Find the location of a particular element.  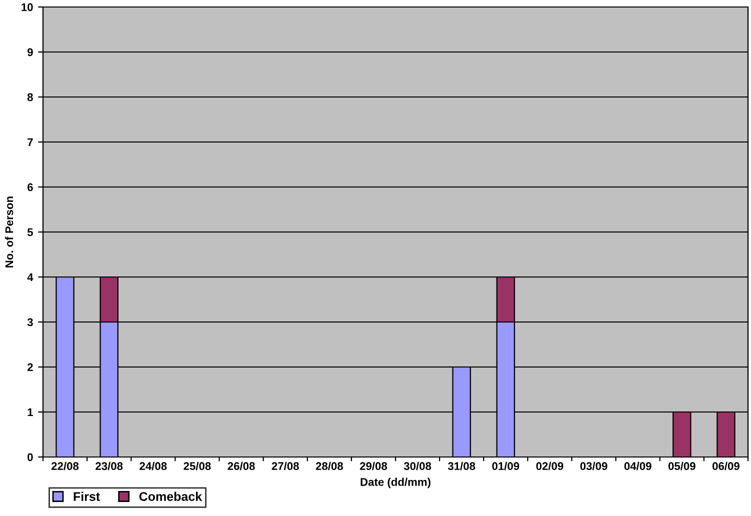

y-tick-label: 1 is located at coordinates (30, 412).